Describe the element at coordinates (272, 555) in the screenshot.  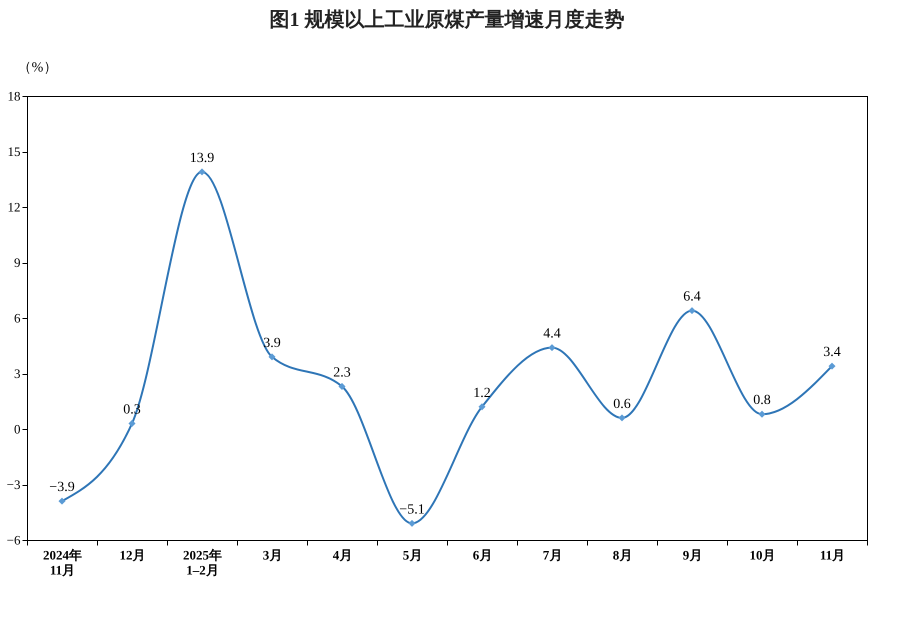
I see `x-tick-label: 3月` at that location.